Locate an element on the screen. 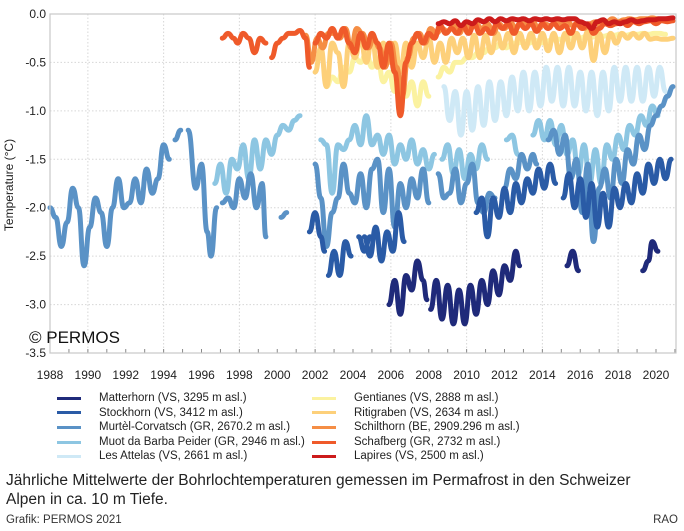 This screenshot has width=684, height=531. y-tick-label: -1.5 is located at coordinates (35, 159).